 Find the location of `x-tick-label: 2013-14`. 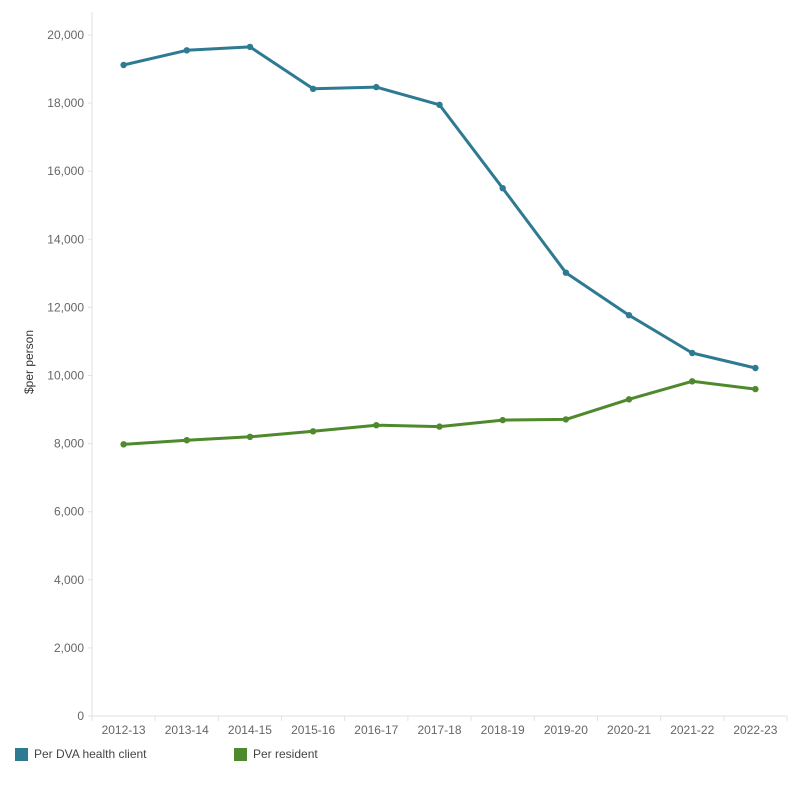

x-tick-label: 2013-14 is located at coordinates (187, 730).